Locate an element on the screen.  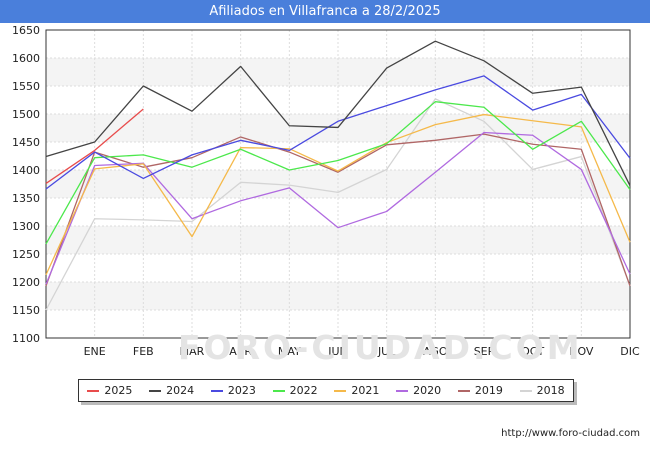
watermark: FORO-CIUDAD.COM is located at coordinates (380, 347).